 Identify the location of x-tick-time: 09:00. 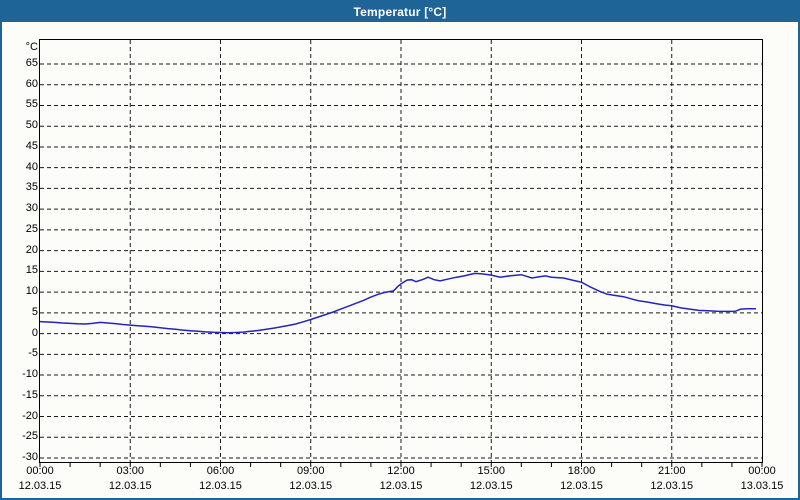
(310, 471).